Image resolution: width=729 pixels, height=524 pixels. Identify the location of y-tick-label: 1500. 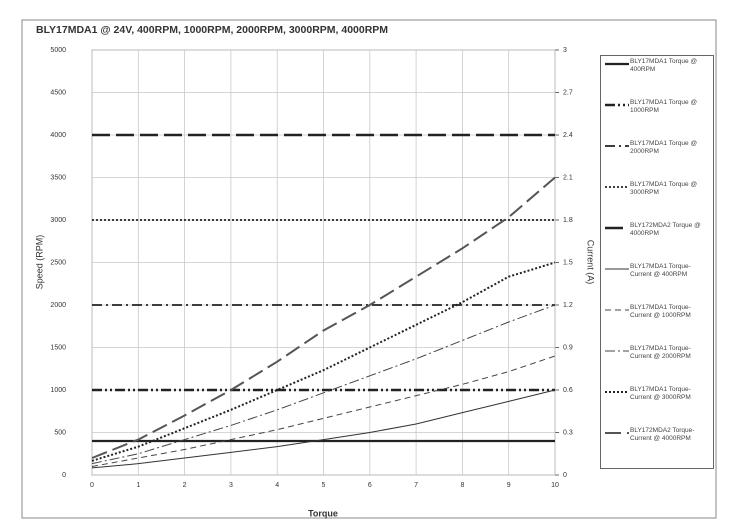
(58, 347).